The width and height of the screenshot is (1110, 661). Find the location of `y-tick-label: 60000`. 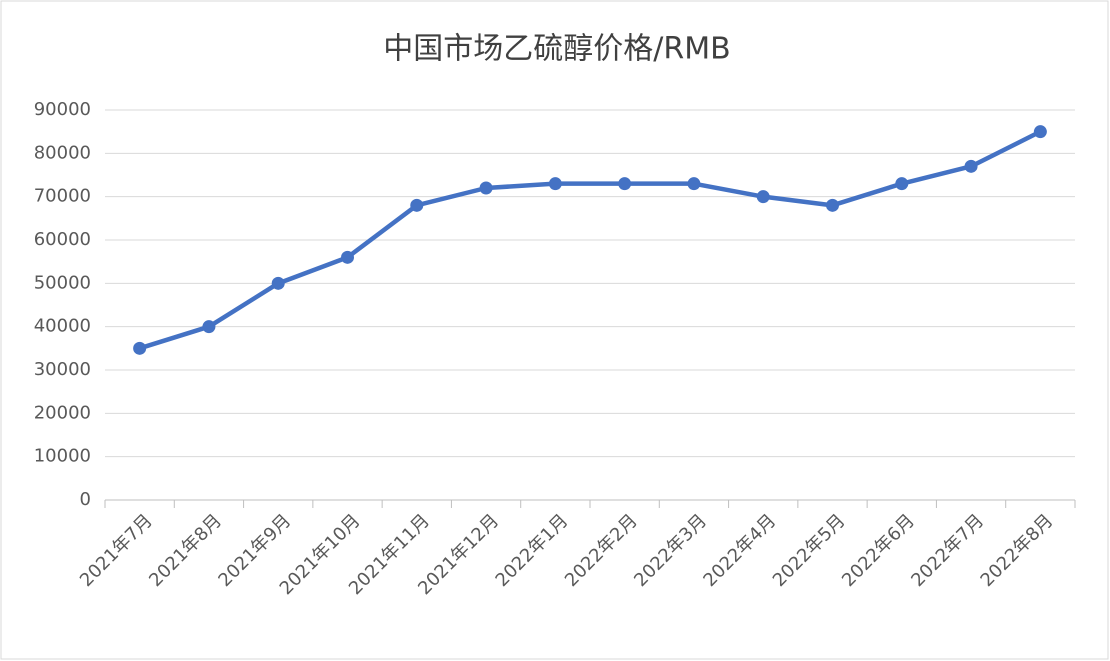

y-tick-label: 60000 is located at coordinates (62, 239).